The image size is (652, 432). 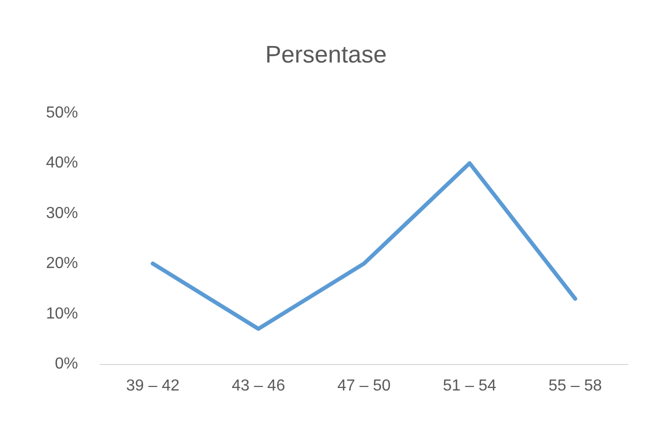 I want to click on x-tick-label: 47 – 50, so click(x=364, y=386).